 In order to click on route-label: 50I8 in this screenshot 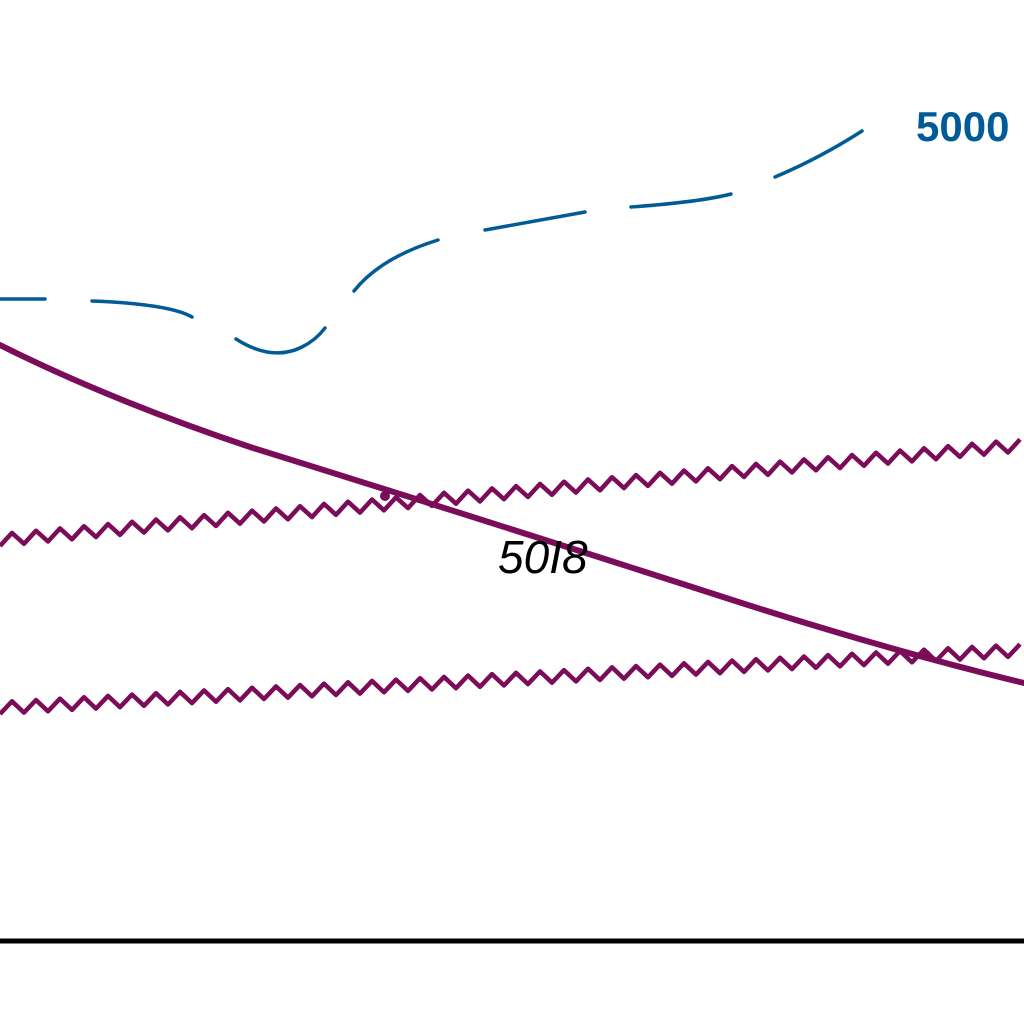, I will do `click(543, 557)`.